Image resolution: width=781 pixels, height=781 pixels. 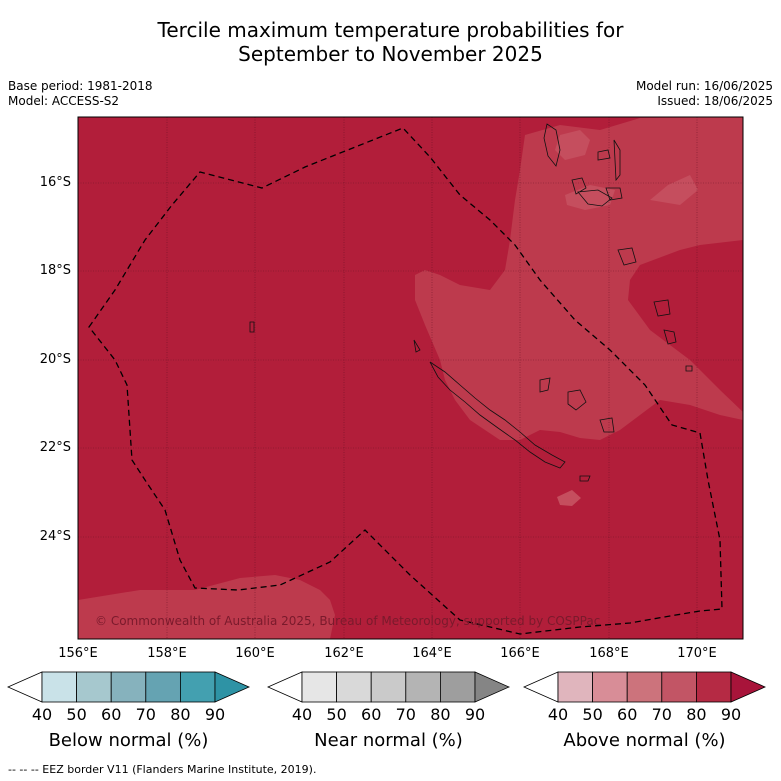 What do you see at coordinates (609, 653) in the screenshot?
I see `lon-label: 168°E` at bounding box center [609, 653].